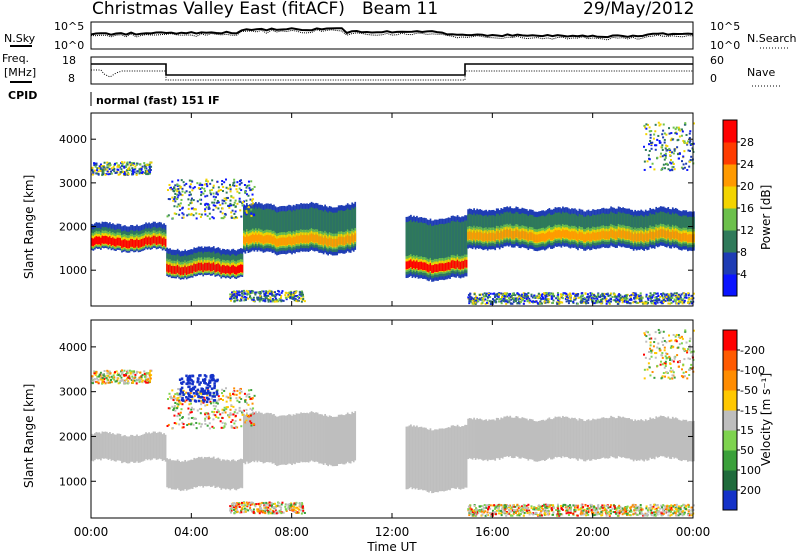  Describe the element at coordinates (747, 186) in the screenshot. I see `colorbar-tick-label: 20` at that location.